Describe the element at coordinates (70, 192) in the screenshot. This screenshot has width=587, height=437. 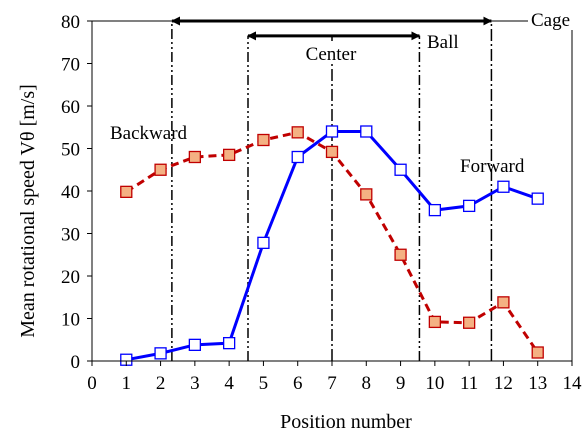
I see `y-tick-label: 40` at that location.